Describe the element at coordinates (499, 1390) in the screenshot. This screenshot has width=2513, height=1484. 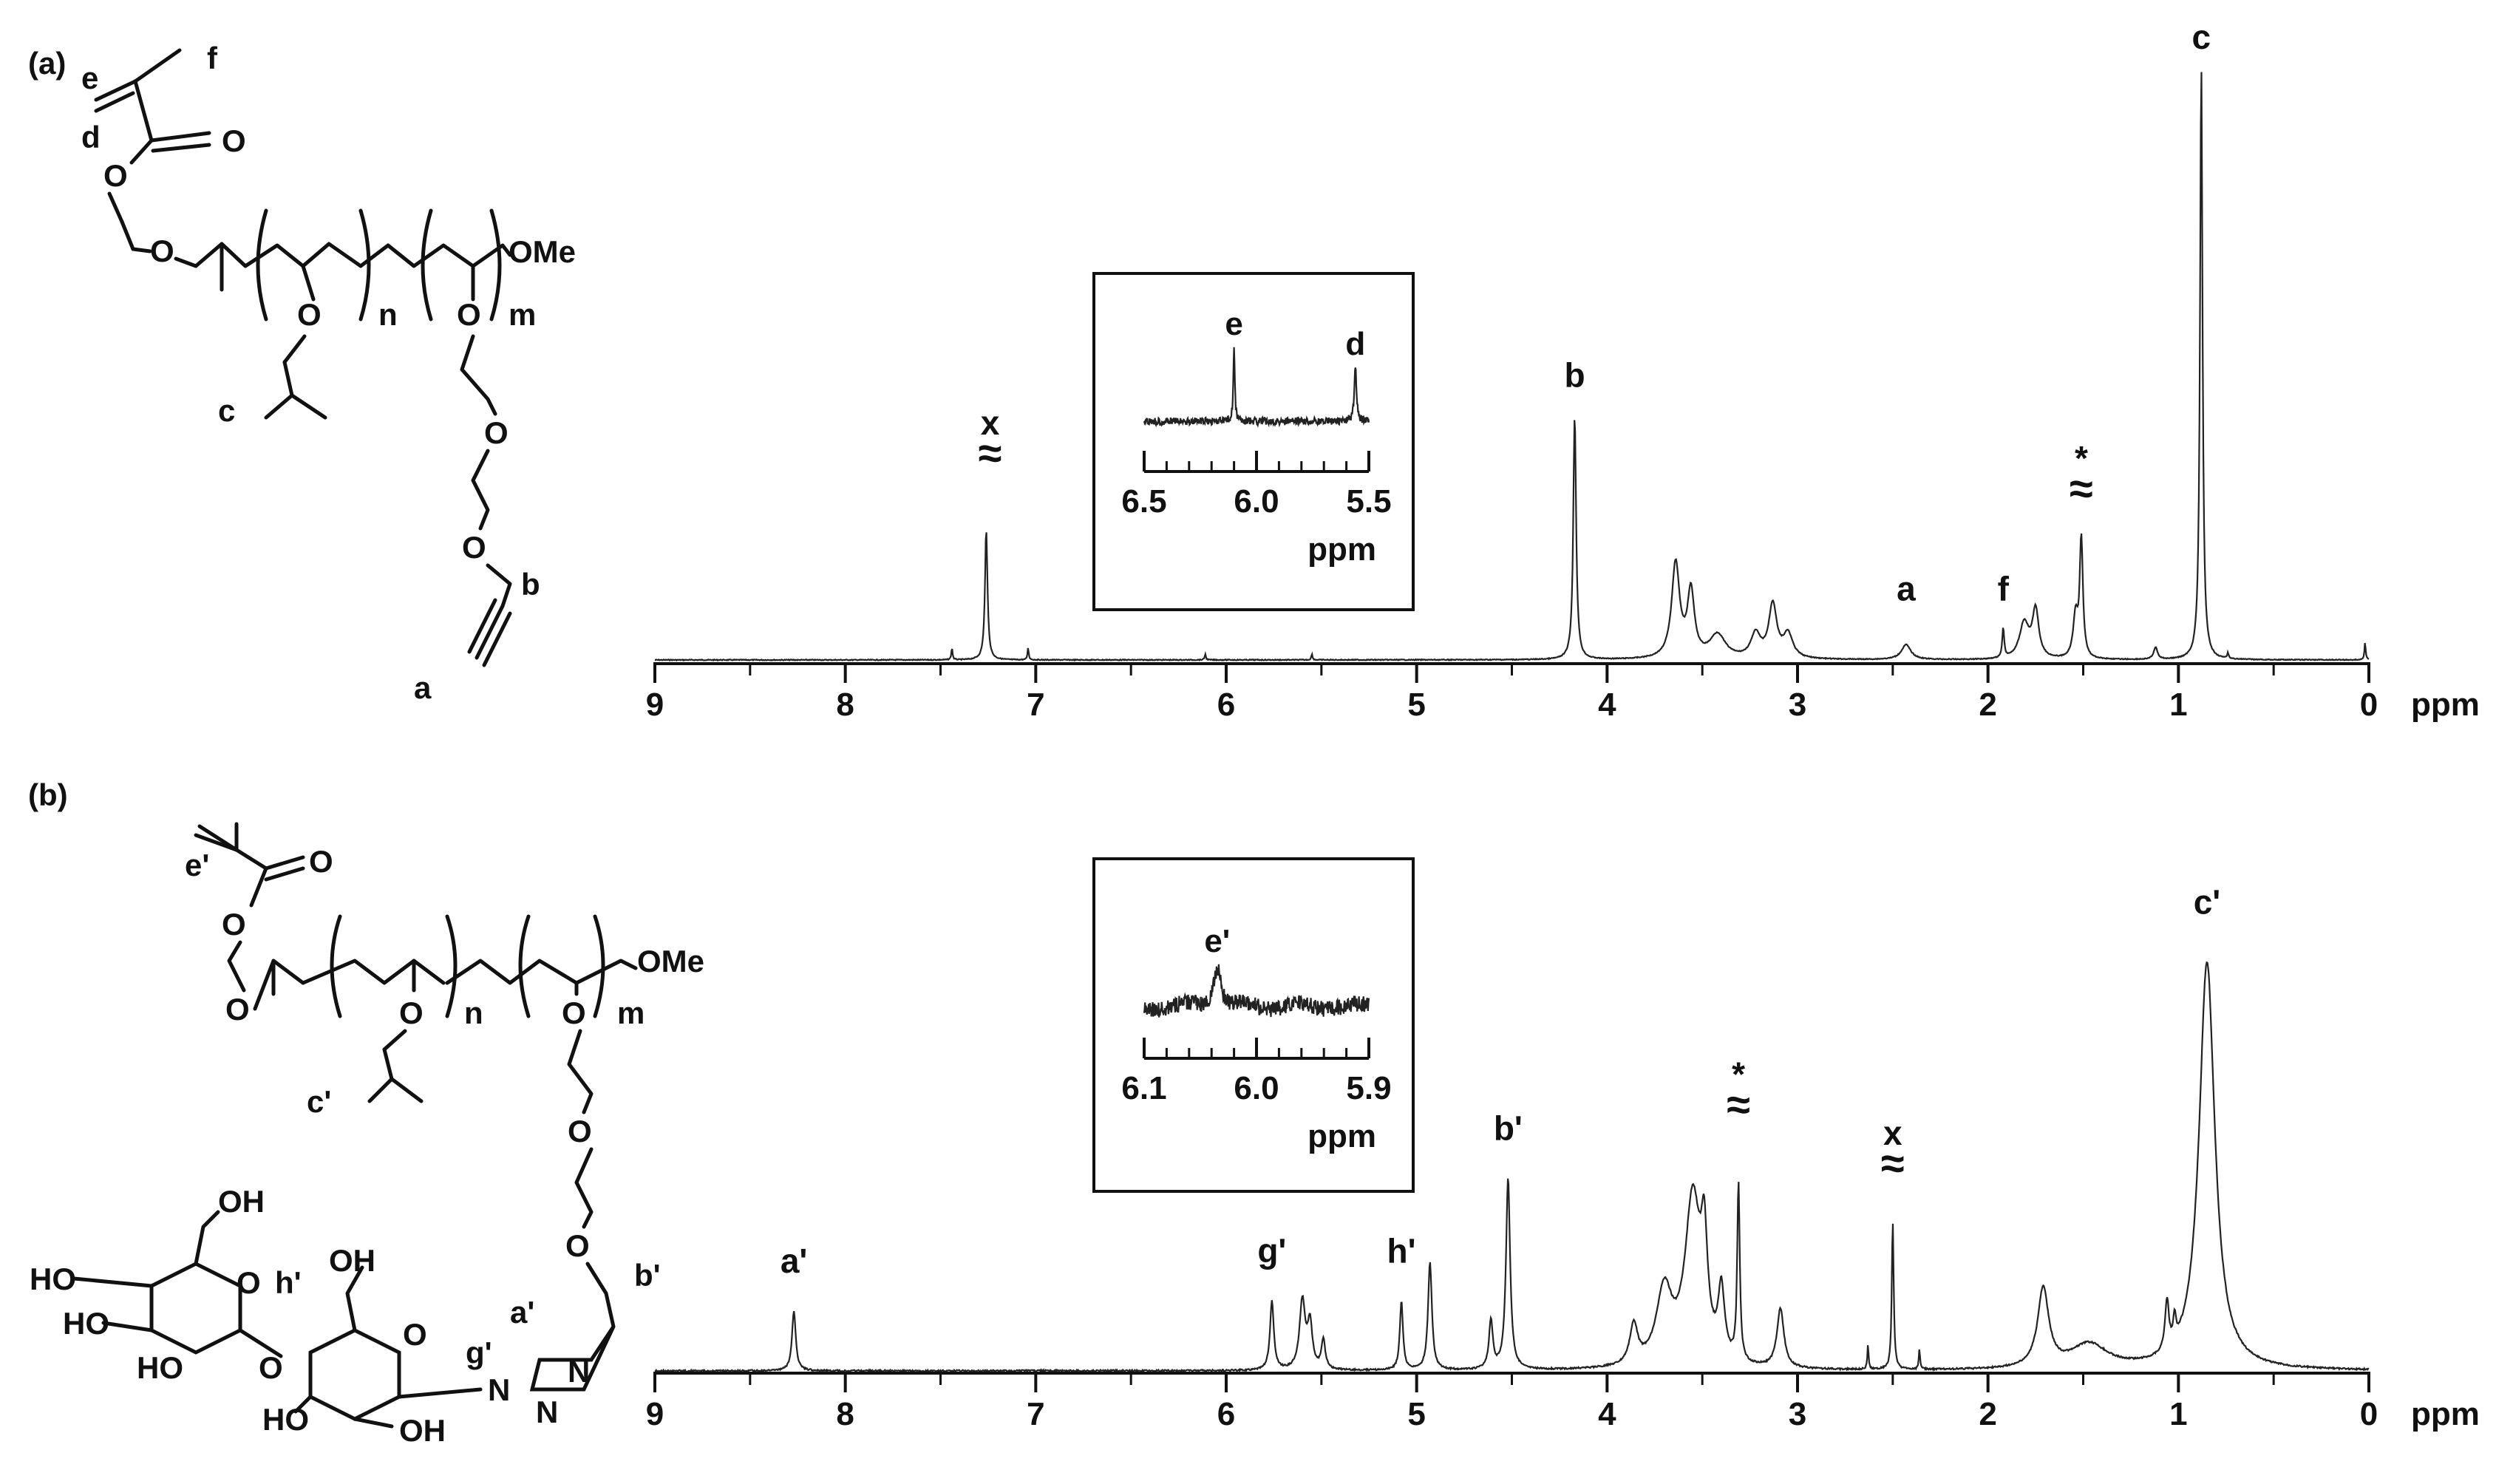
I see `atom-label: N` at that location.